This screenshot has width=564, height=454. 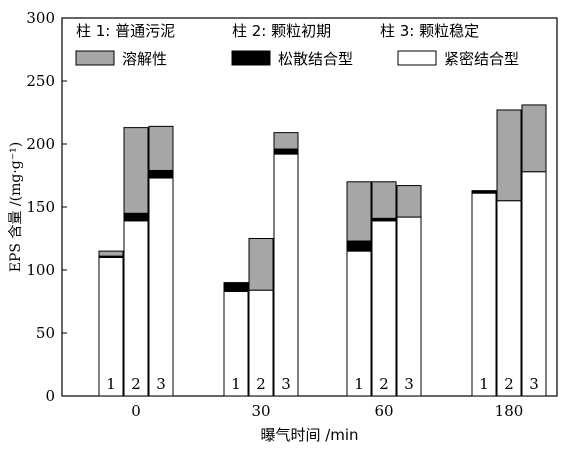 I want to click on y-tick-label: 300, so click(x=40, y=18).